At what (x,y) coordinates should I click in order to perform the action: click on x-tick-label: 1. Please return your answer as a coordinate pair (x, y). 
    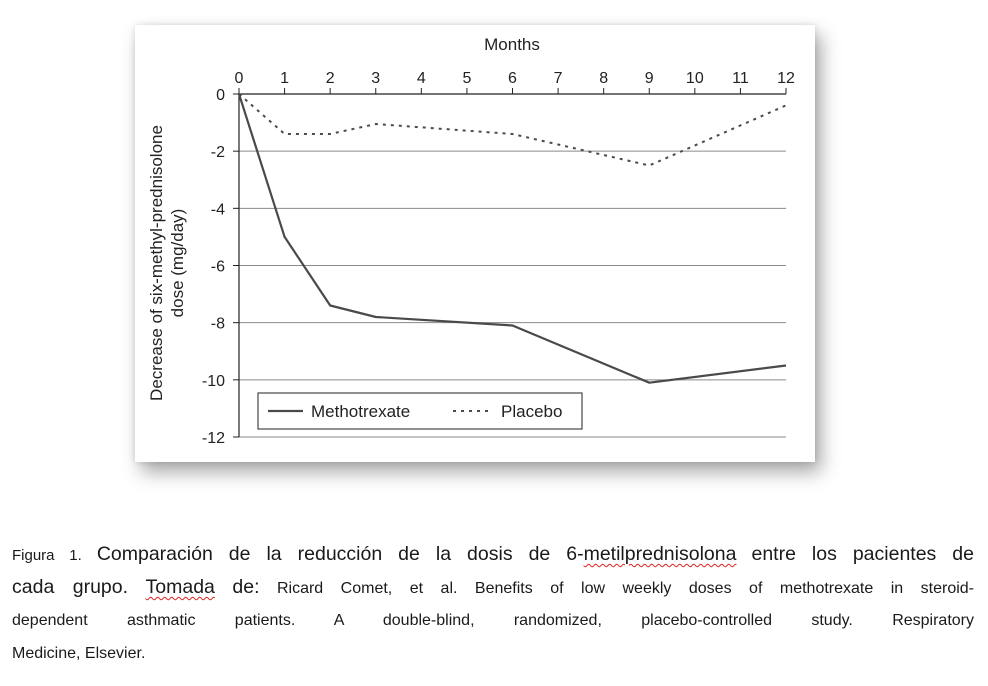
    Looking at the image, I should click on (284, 78).